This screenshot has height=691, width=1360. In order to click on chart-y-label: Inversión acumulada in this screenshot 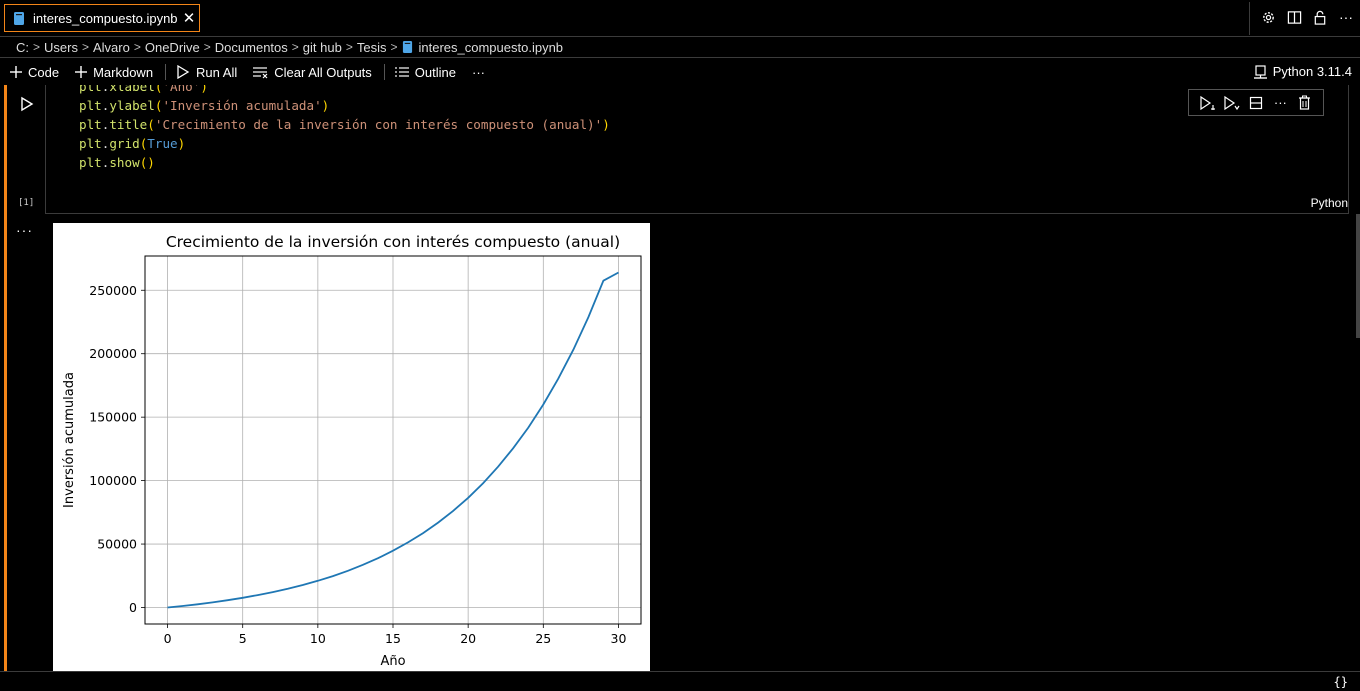, I will do `click(69, 440)`.